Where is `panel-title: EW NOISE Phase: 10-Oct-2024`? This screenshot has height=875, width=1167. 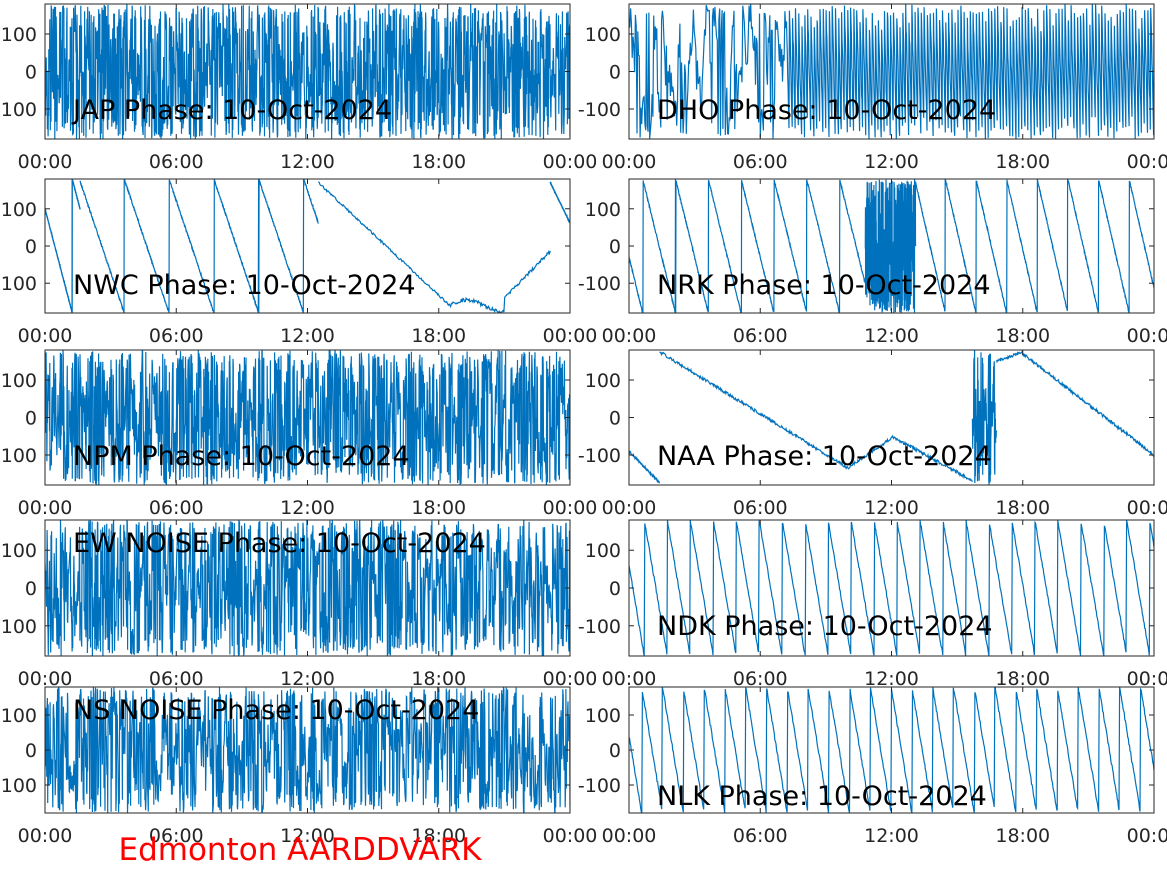
panel-title: EW NOISE Phase: 10-Oct-2024 is located at coordinates (279, 543).